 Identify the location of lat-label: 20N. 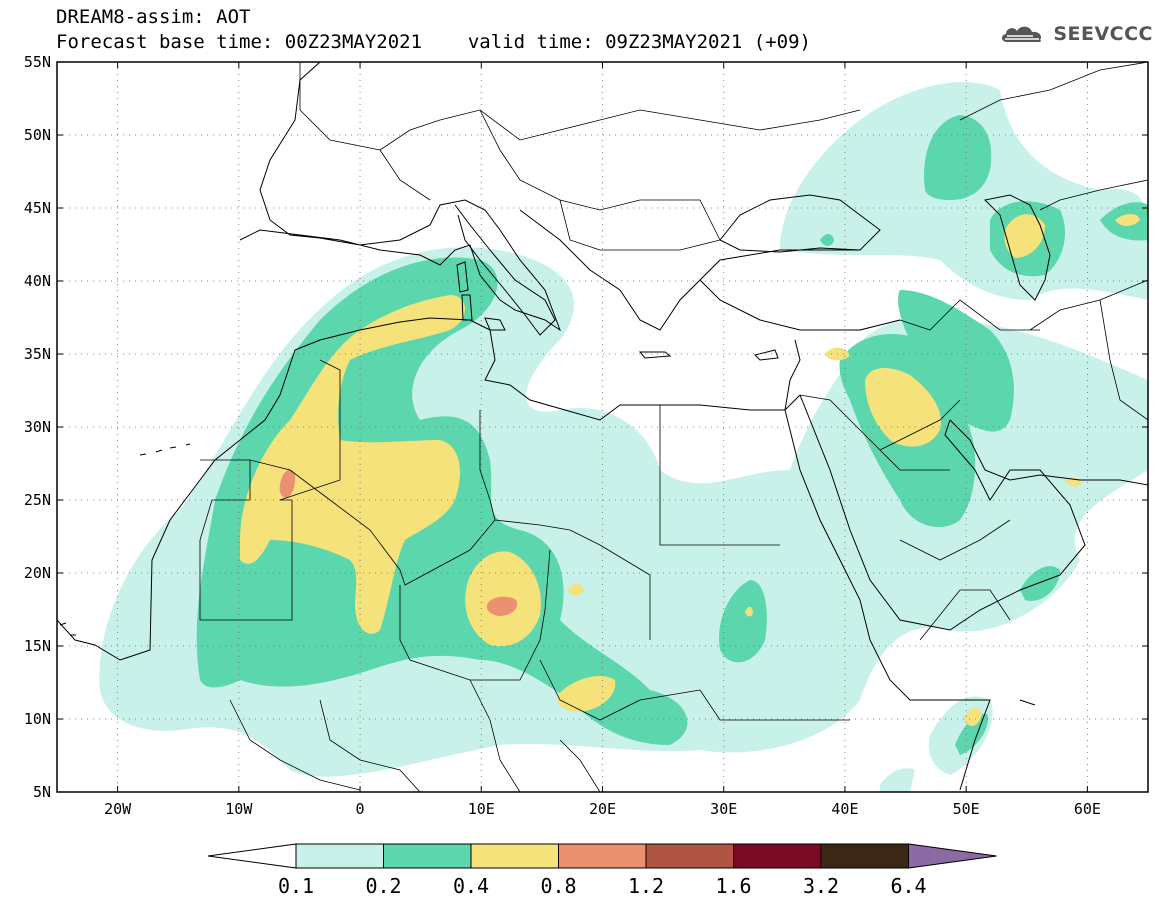
(37, 573).